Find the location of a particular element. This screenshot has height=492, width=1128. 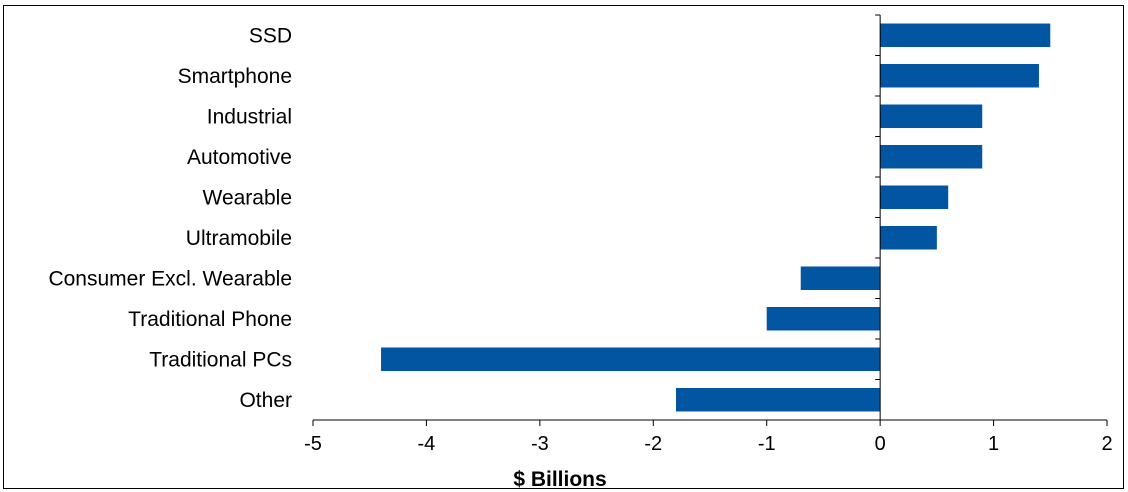

bar-traditional-phone is located at coordinates (823, 319).